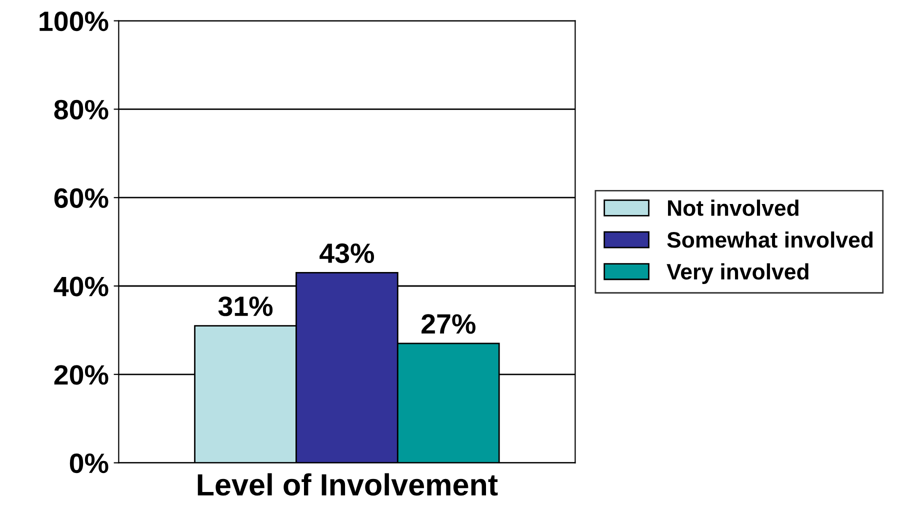 Image resolution: width=913 pixels, height=520 pixels. Describe the element at coordinates (348, 484) in the screenshot. I see `x-axis-title: Level of Involvement` at that location.